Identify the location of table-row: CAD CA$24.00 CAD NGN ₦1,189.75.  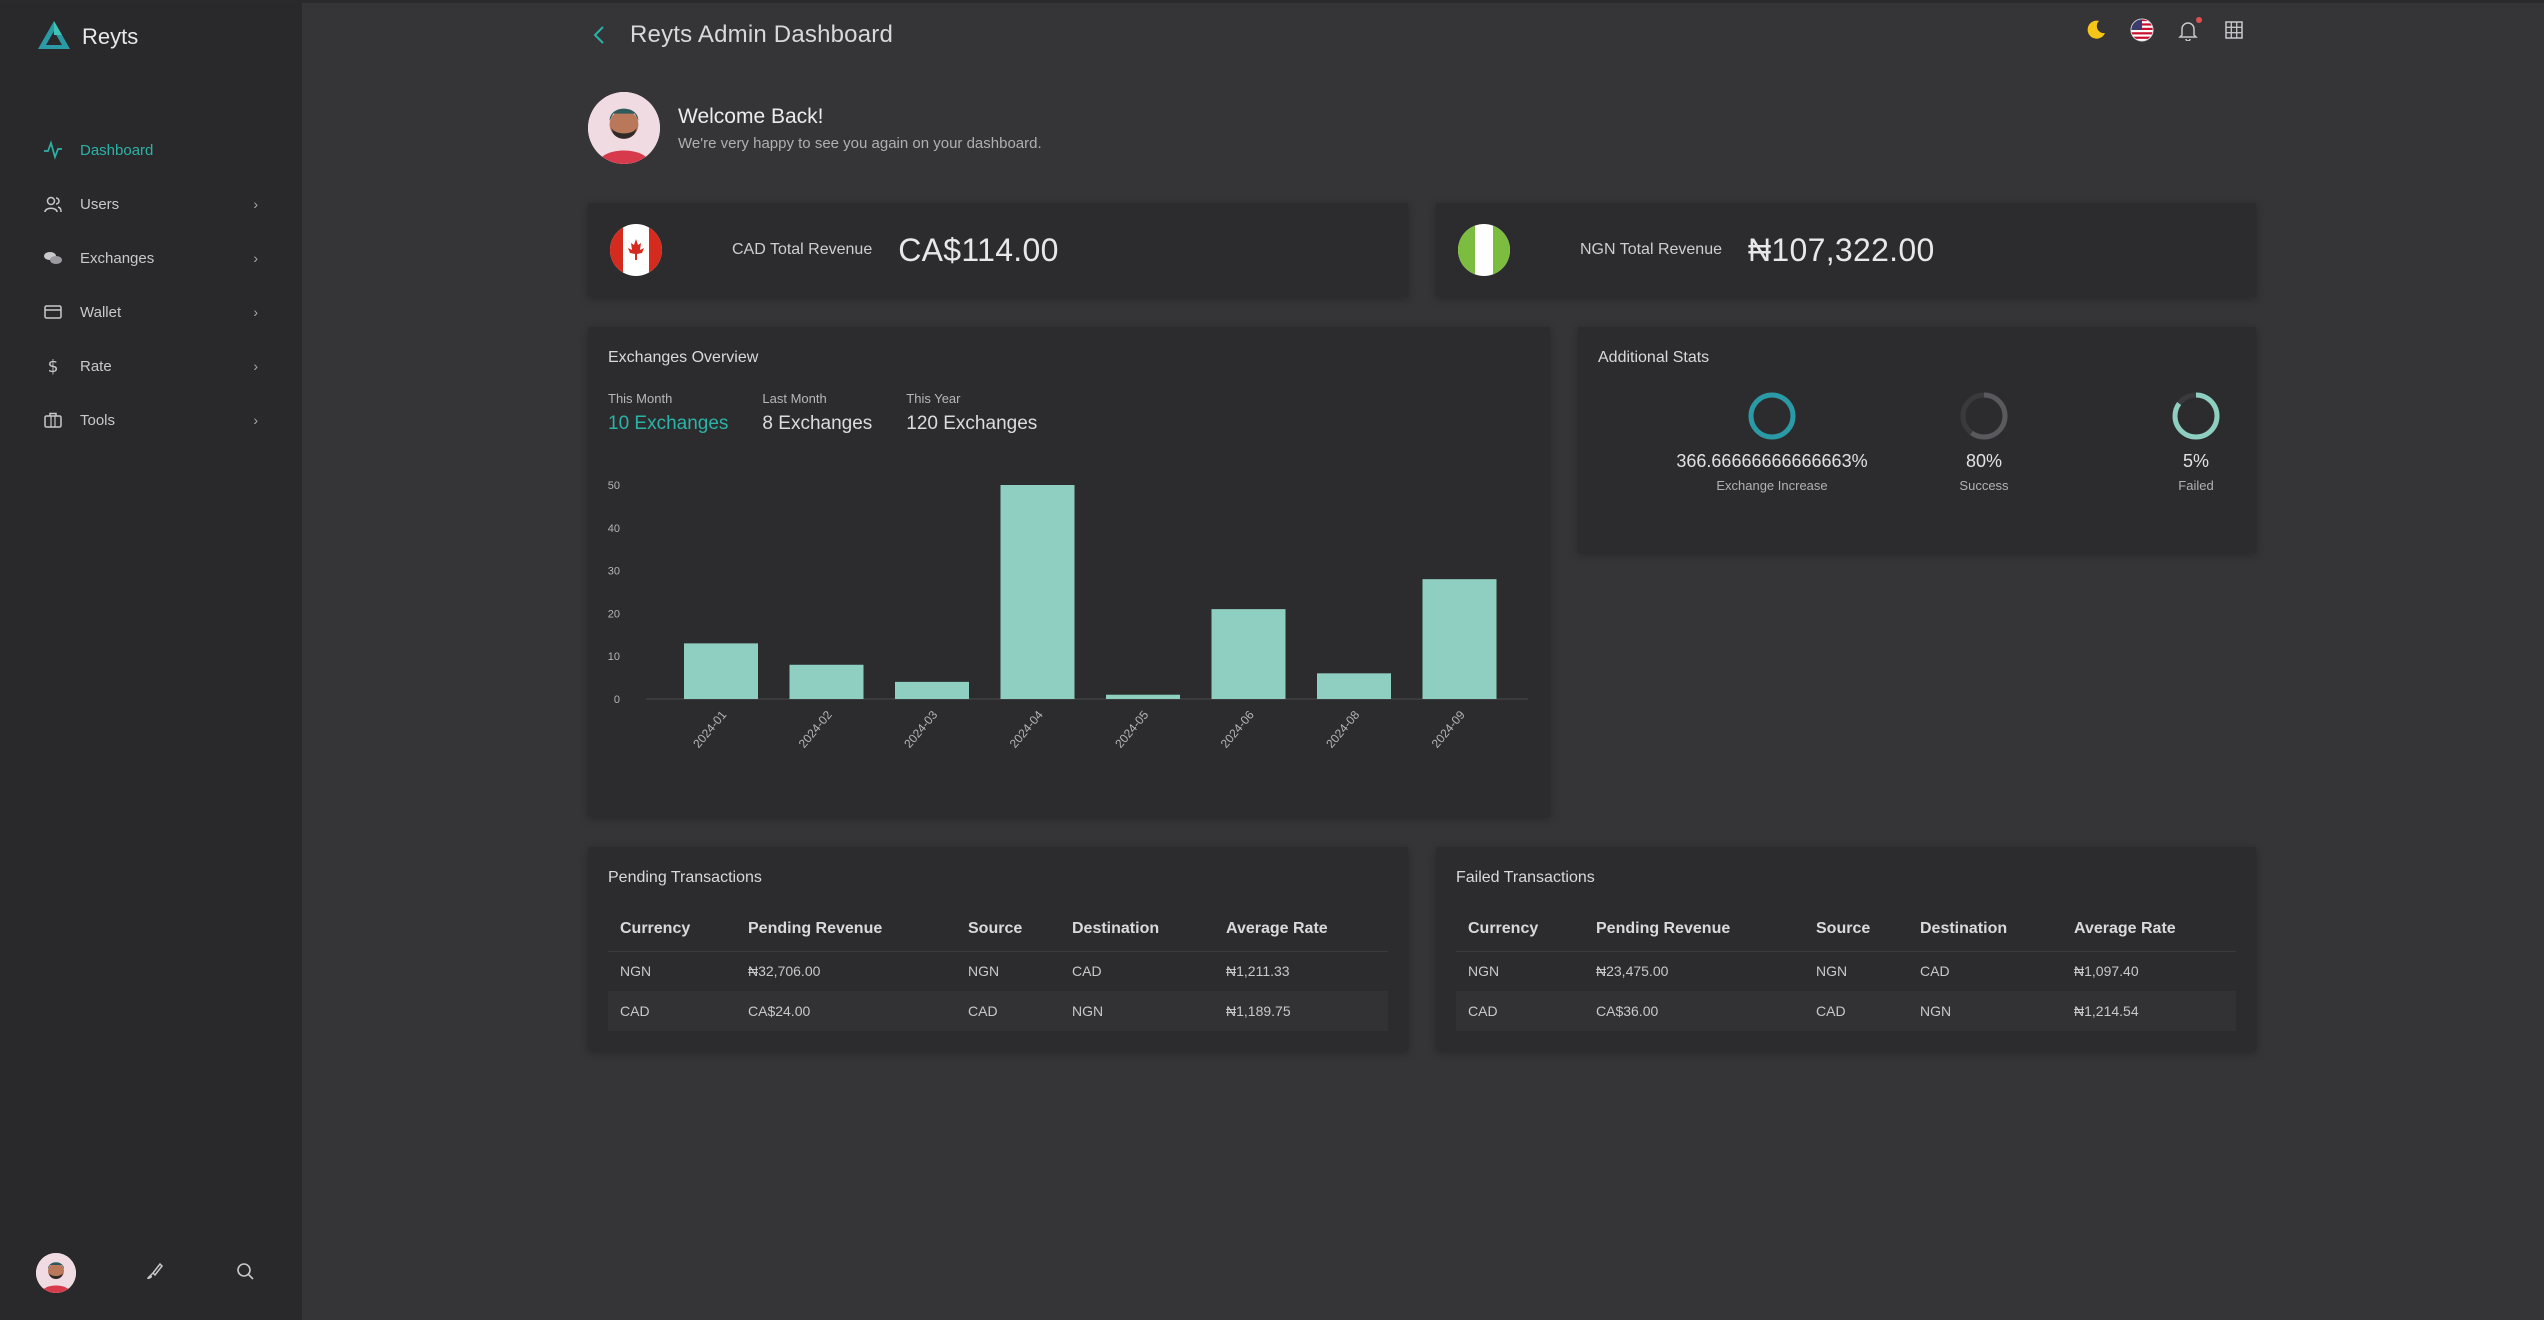
(998, 1011).